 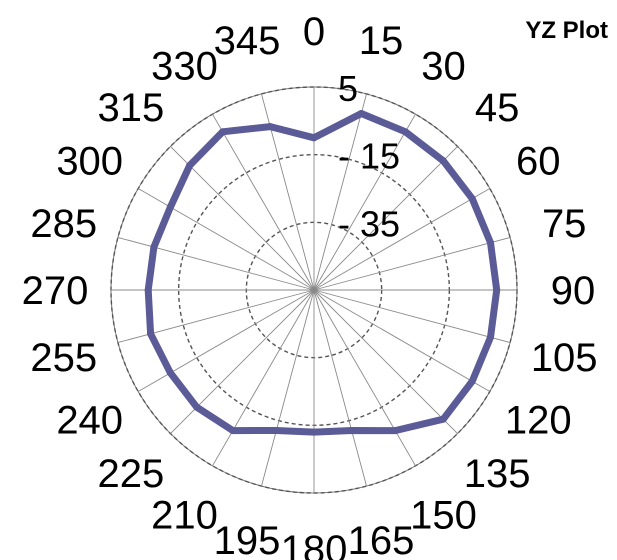 I want to click on angle-tick-label: 0, so click(x=314, y=32).